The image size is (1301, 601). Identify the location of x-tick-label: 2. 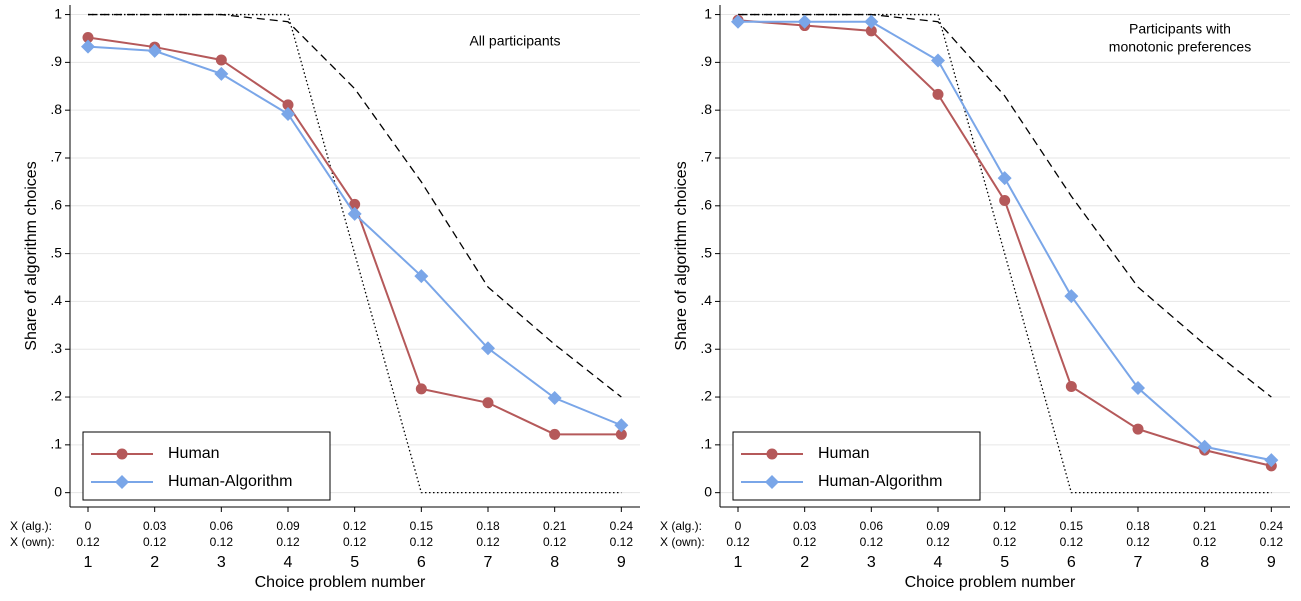
(804, 562).